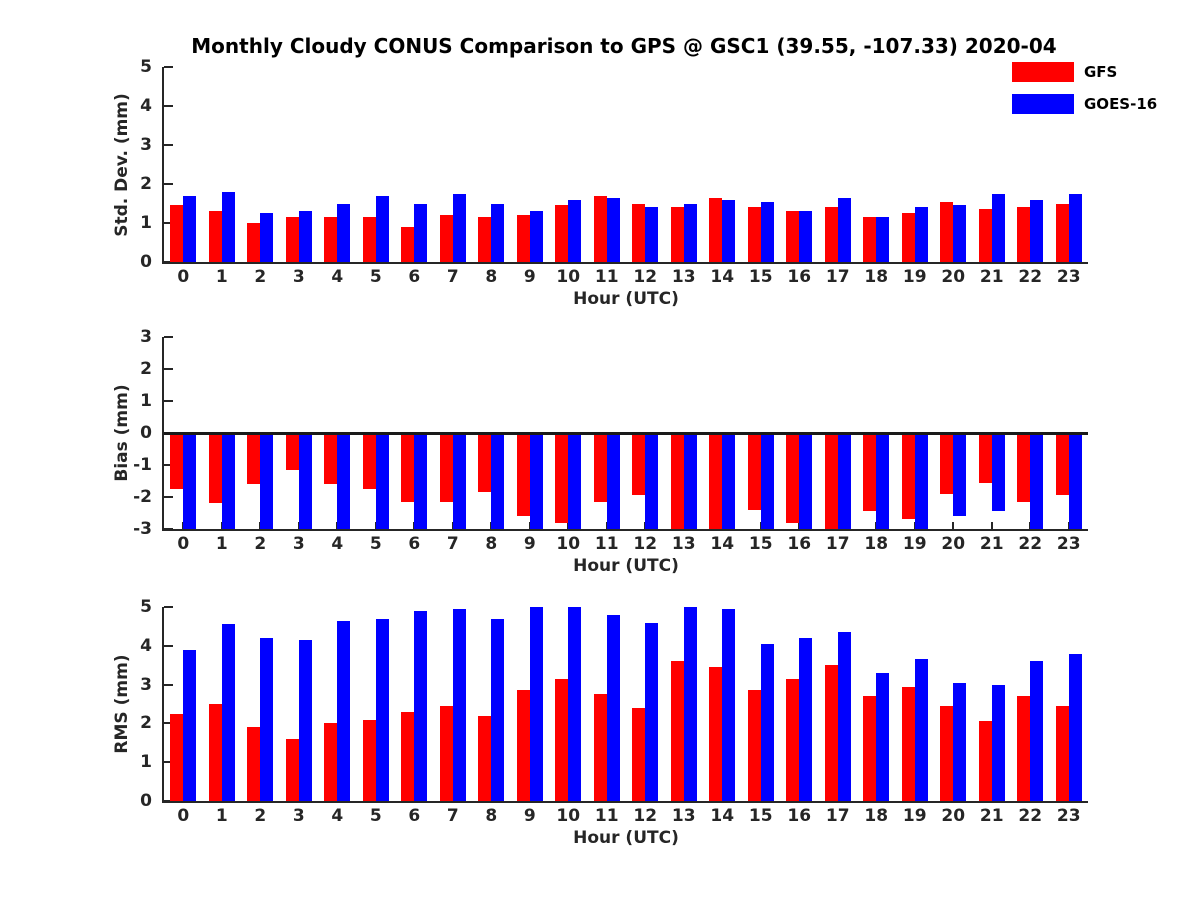 The image size is (1200, 900). I want to click on x-tick-label: 13, so click(683, 544).